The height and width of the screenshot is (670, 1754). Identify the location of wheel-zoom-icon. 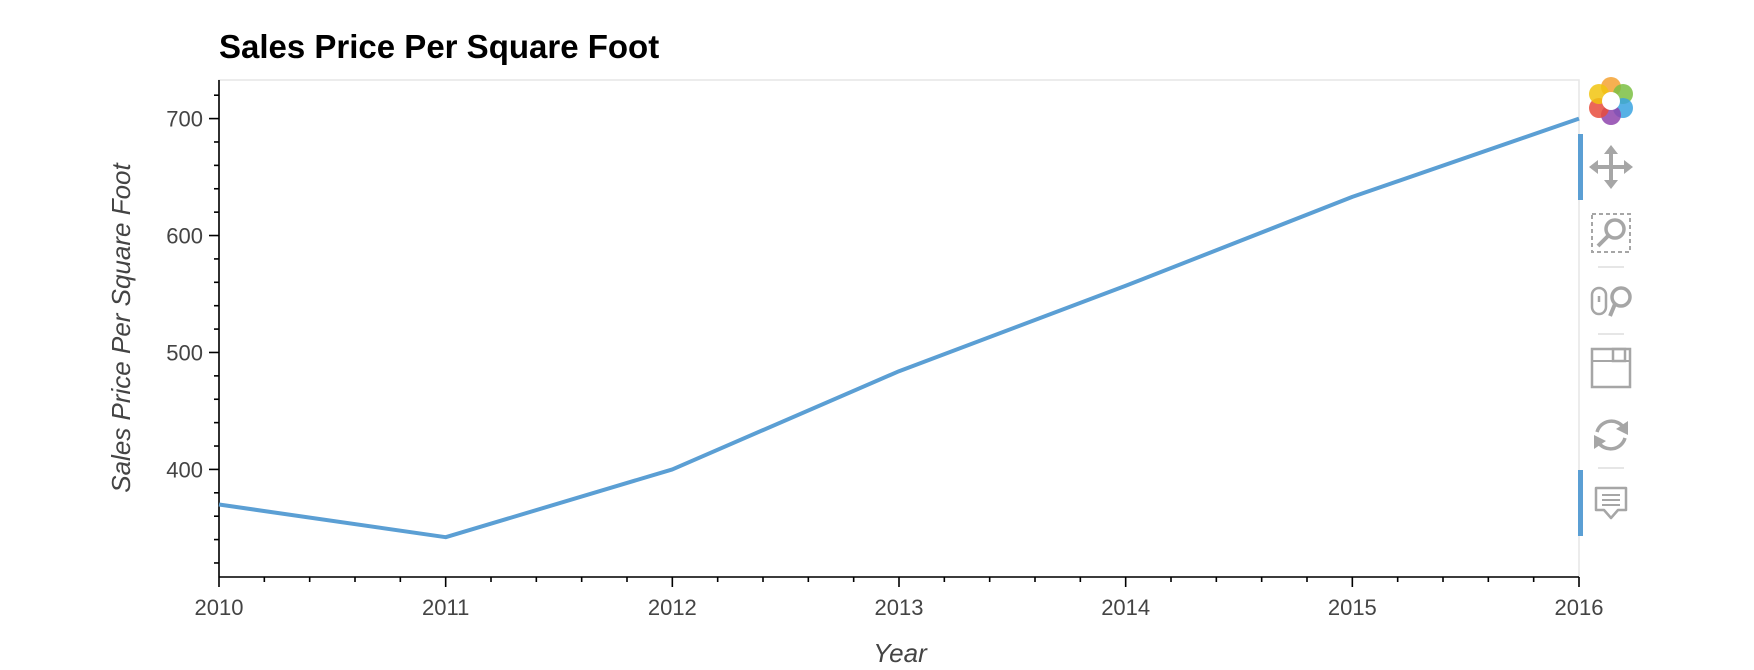
(1611, 301).